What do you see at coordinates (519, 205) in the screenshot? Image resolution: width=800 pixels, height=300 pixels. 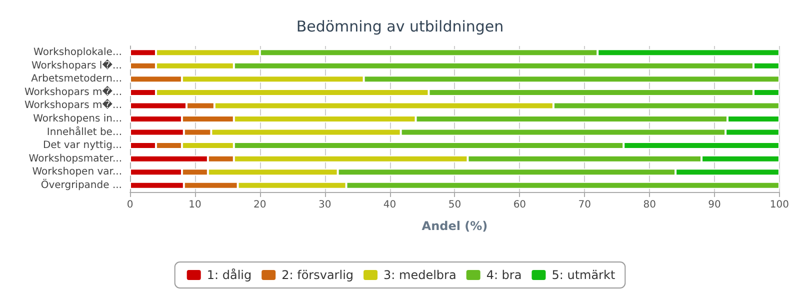 I see `x-tick-label: 60` at bounding box center [519, 205].